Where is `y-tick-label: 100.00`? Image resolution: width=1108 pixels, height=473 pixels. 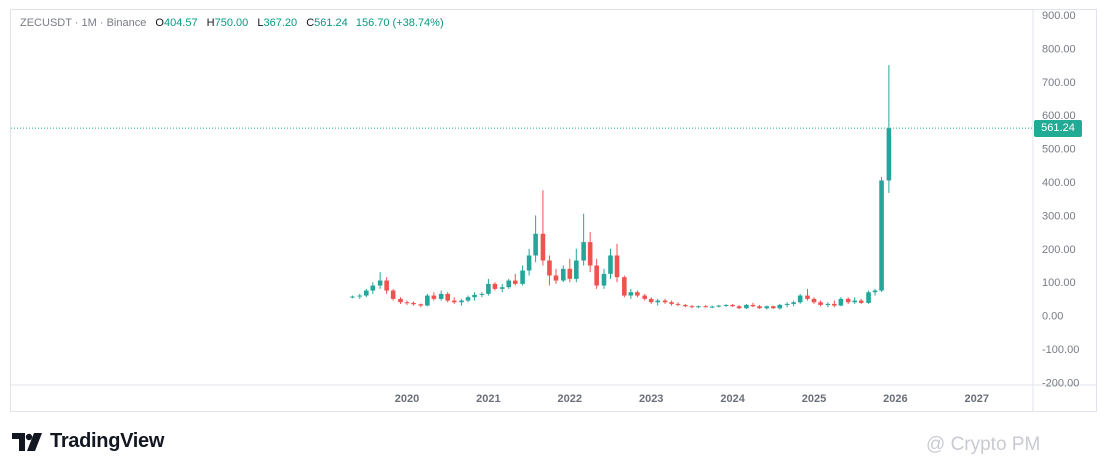 y-tick-label: 100.00 is located at coordinates (1059, 283).